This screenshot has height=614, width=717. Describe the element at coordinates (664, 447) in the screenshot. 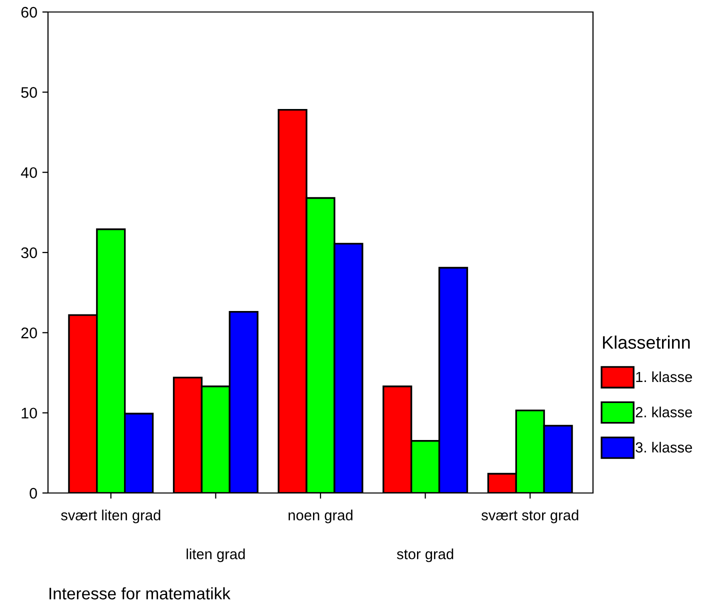

I see `legend-label: 3. klasse` at that location.